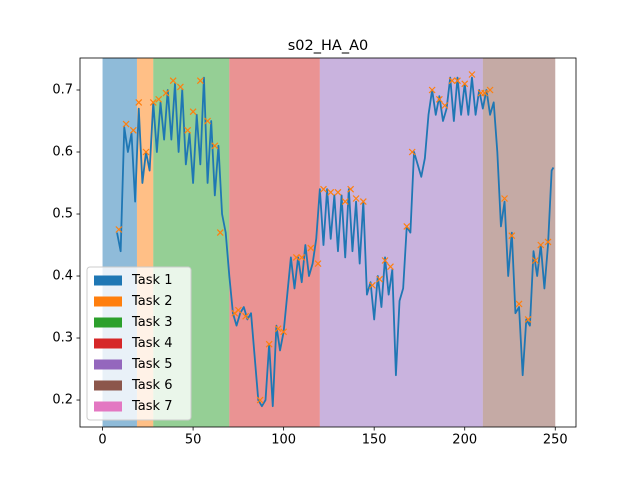  Describe the element at coordinates (62, 338) in the screenshot. I see `y-tick-label: 0.3` at that location.